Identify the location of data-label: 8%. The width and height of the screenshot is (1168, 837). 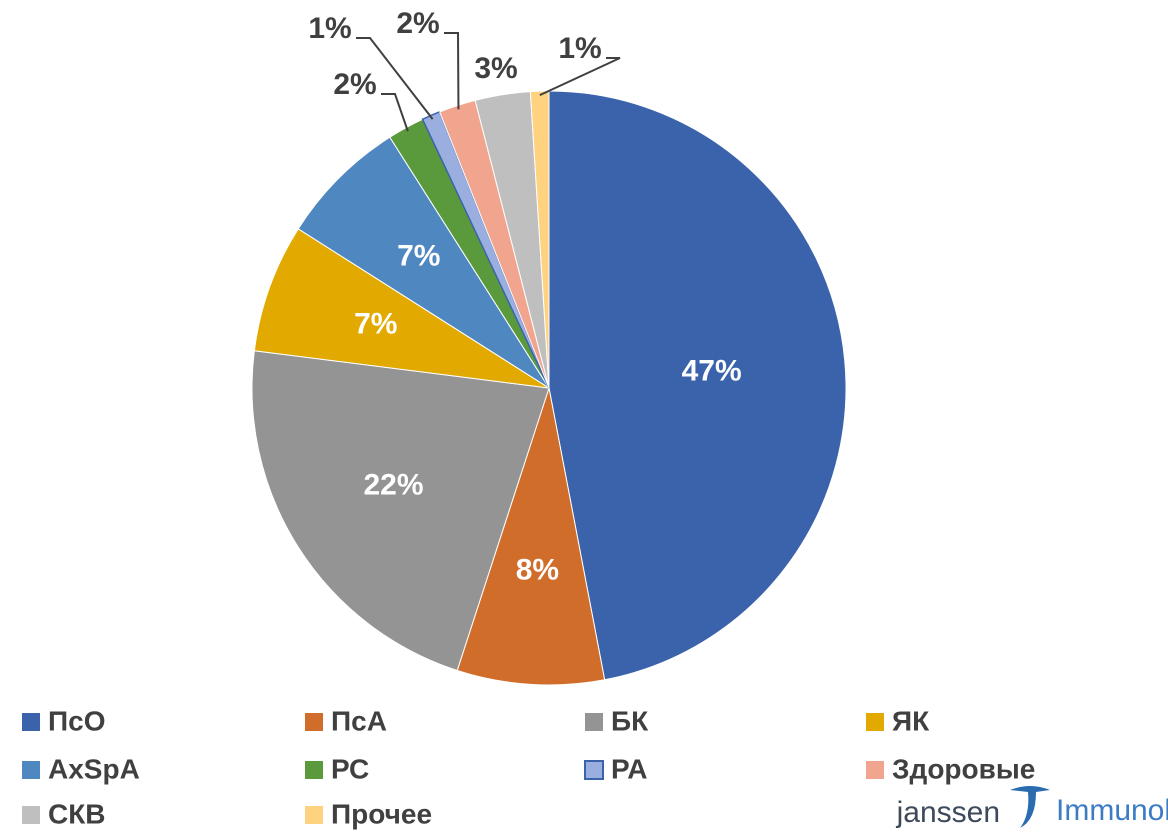
(537, 570).